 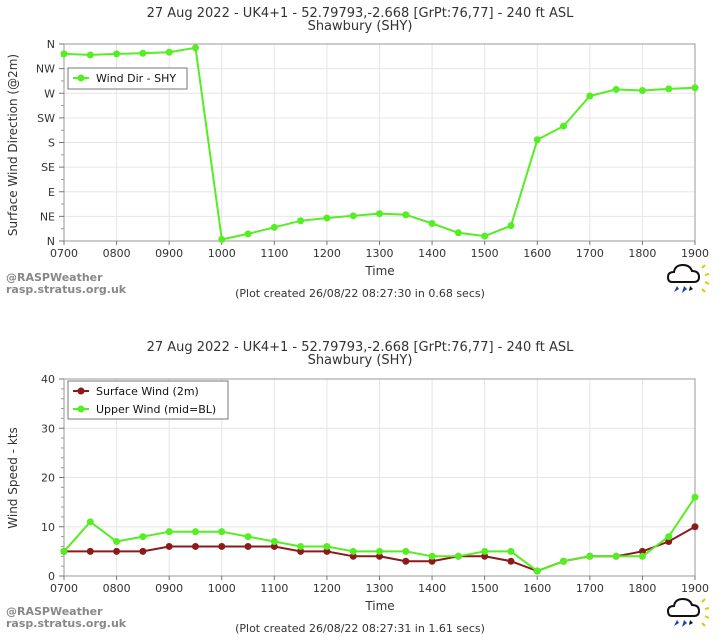 I want to click on chart2-y-tick-label: 10, so click(x=48, y=527).